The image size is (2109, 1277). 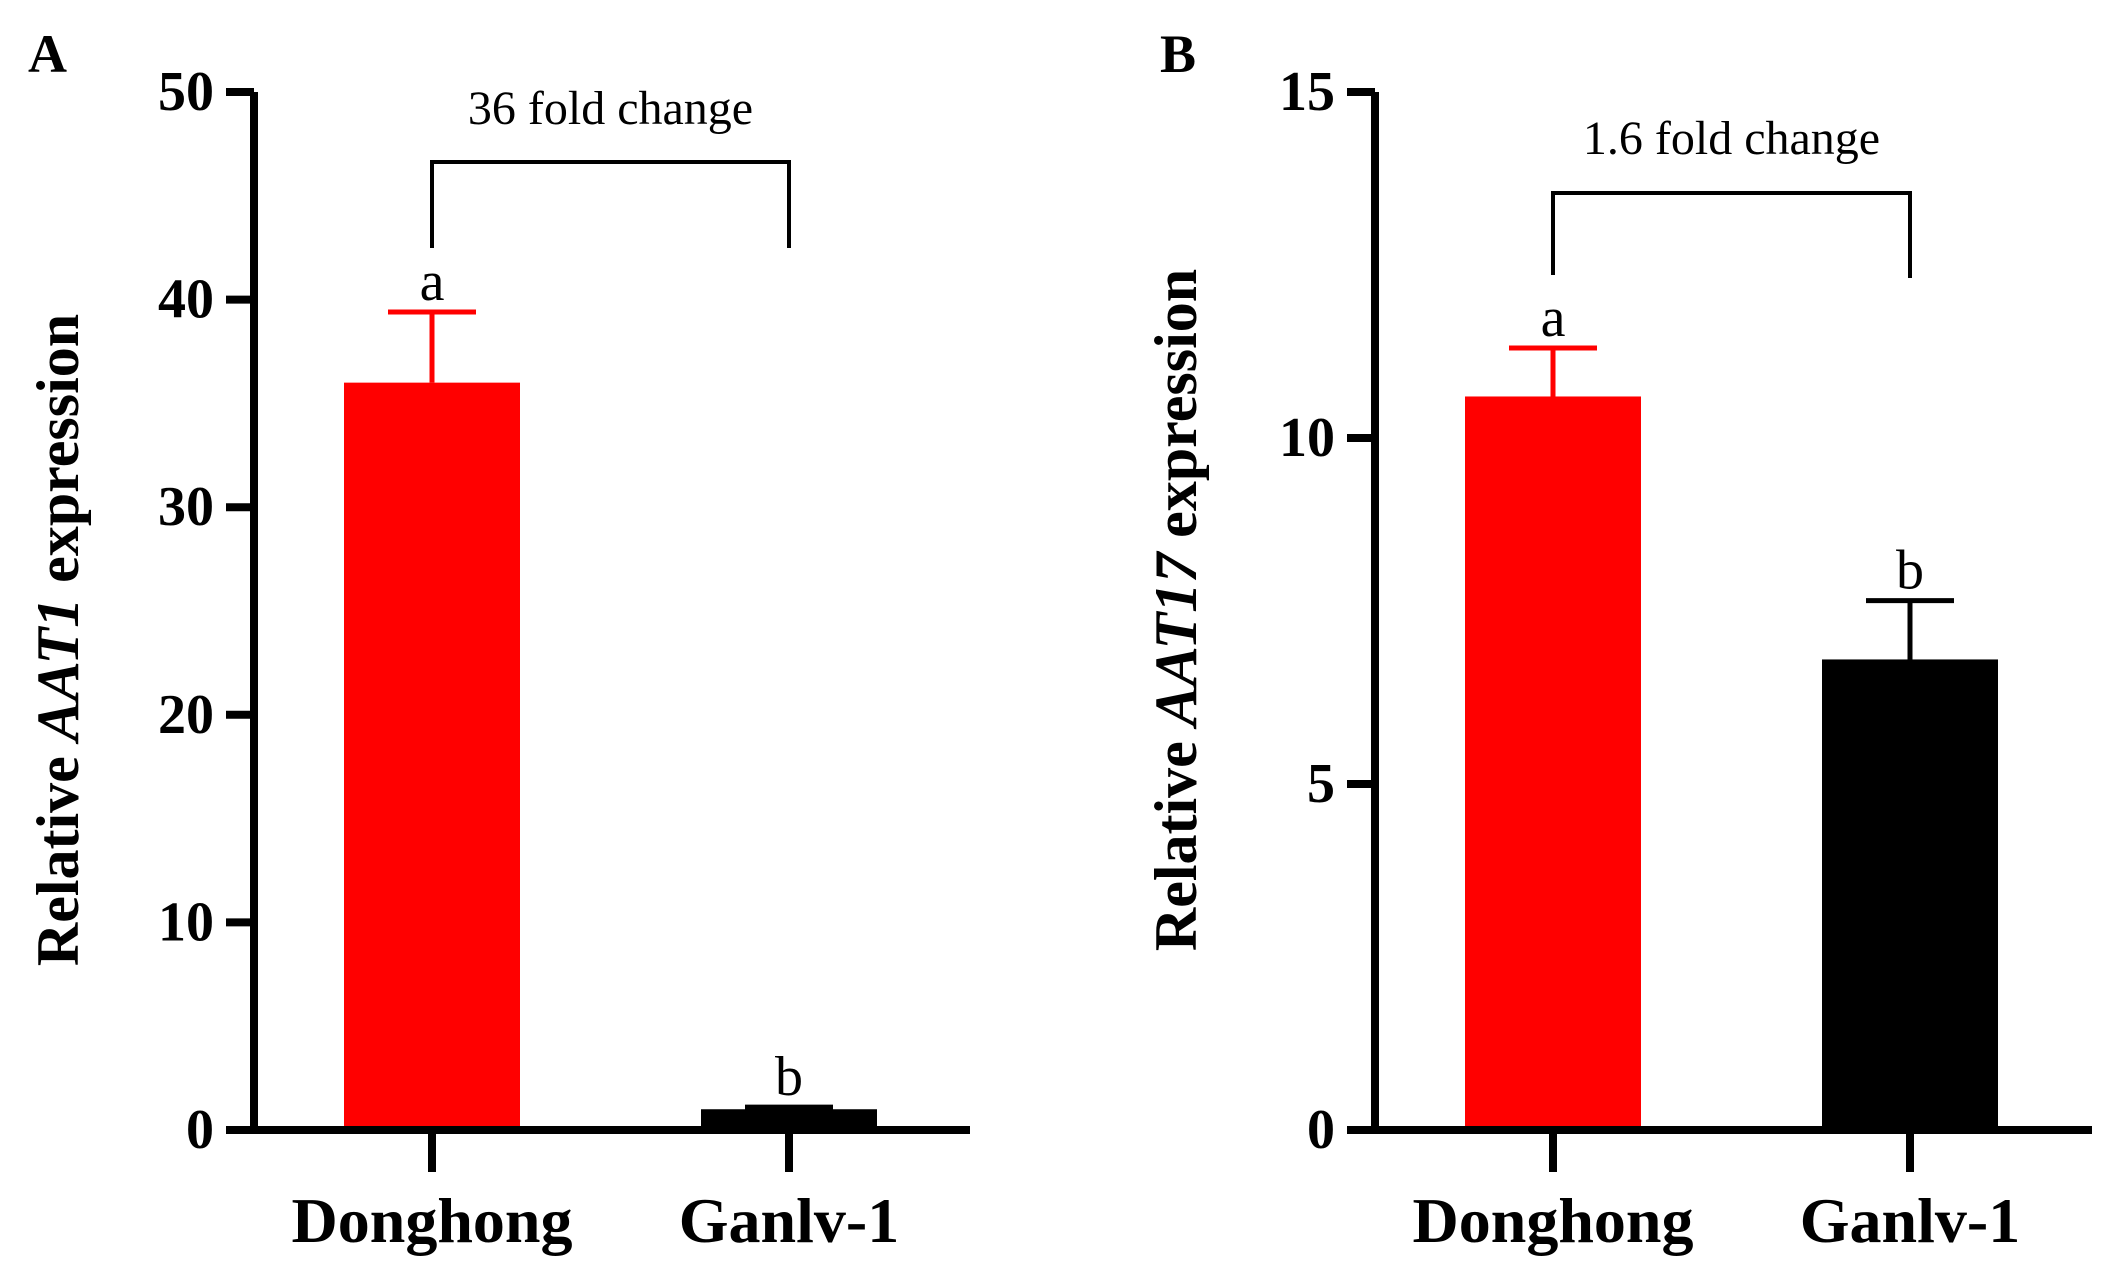 What do you see at coordinates (610, 108) in the screenshot?
I see `comparison-label: 36 fold change` at bounding box center [610, 108].